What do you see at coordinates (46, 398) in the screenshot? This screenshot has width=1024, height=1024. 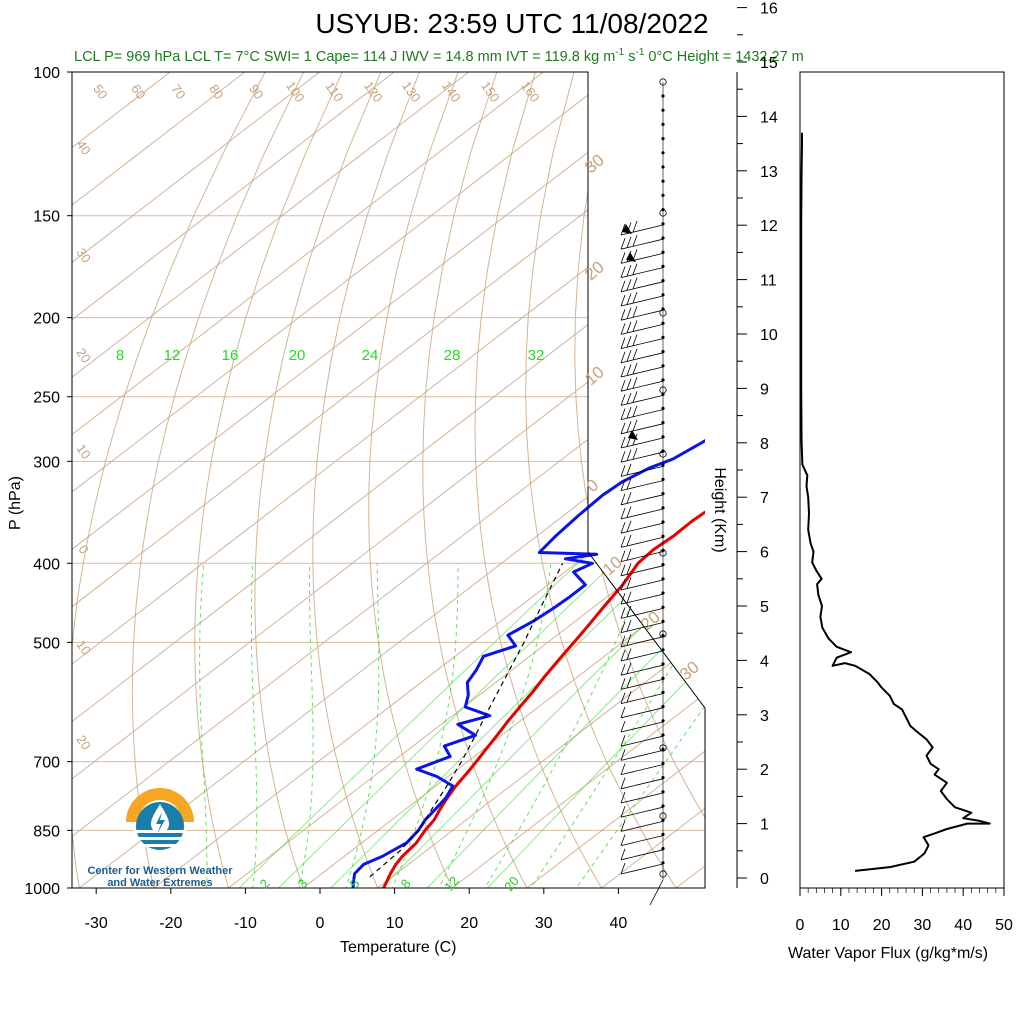 I see `y-tick-label: 250` at bounding box center [46, 398].